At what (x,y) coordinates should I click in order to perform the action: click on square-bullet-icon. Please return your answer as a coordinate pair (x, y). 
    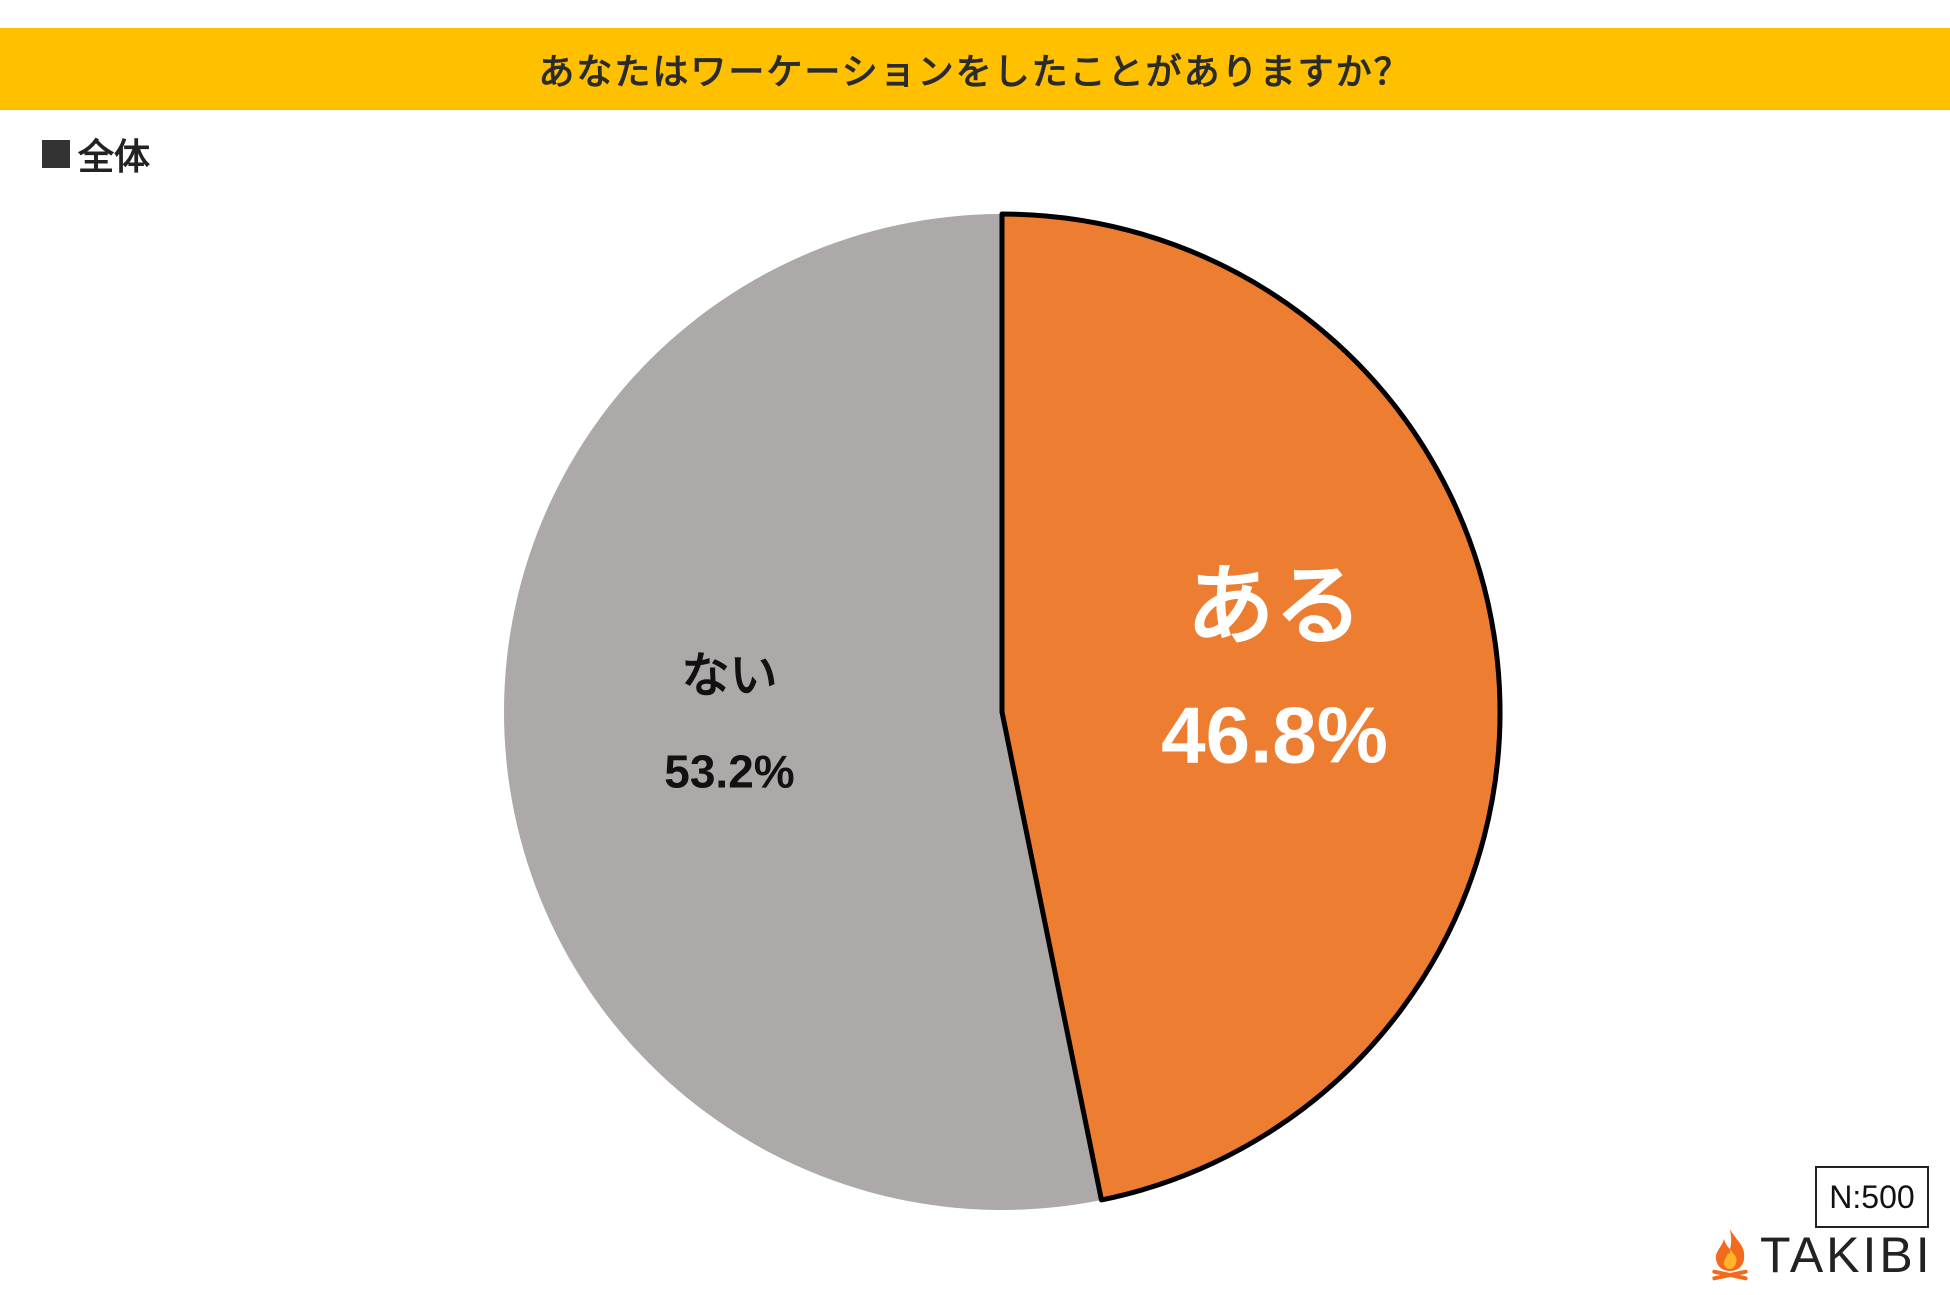
    Looking at the image, I should click on (56, 154).